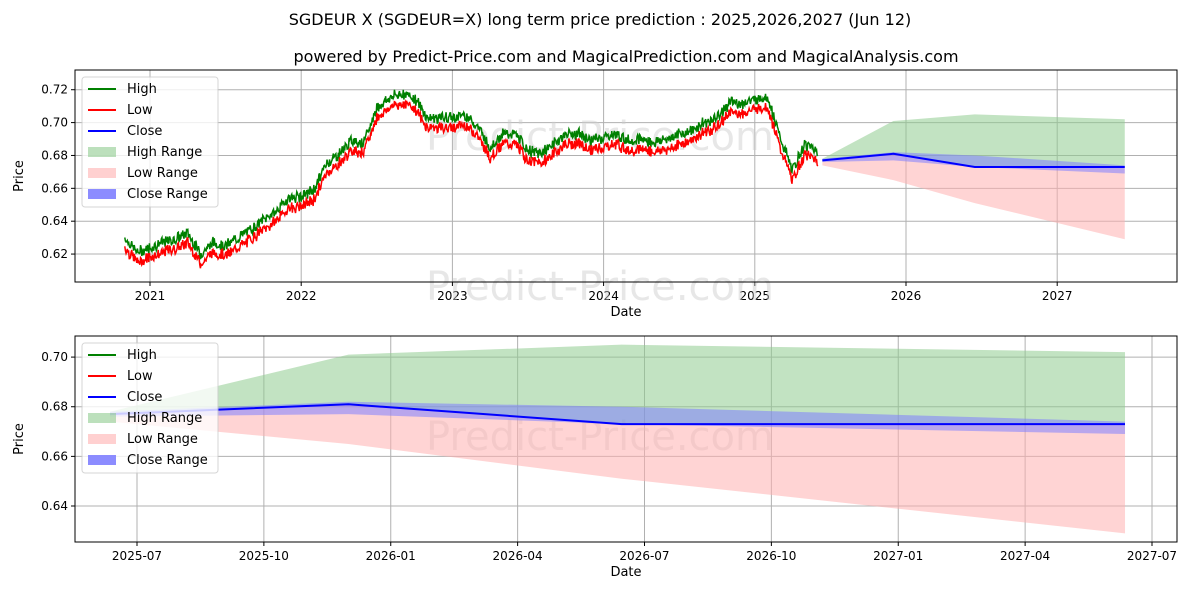 Image resolution: width=1200 pixels, height=600 pixels. Describe the element at coordinates (1152, 556) in the screenshot. I see `x-tick-label: 2027-07` at that location.